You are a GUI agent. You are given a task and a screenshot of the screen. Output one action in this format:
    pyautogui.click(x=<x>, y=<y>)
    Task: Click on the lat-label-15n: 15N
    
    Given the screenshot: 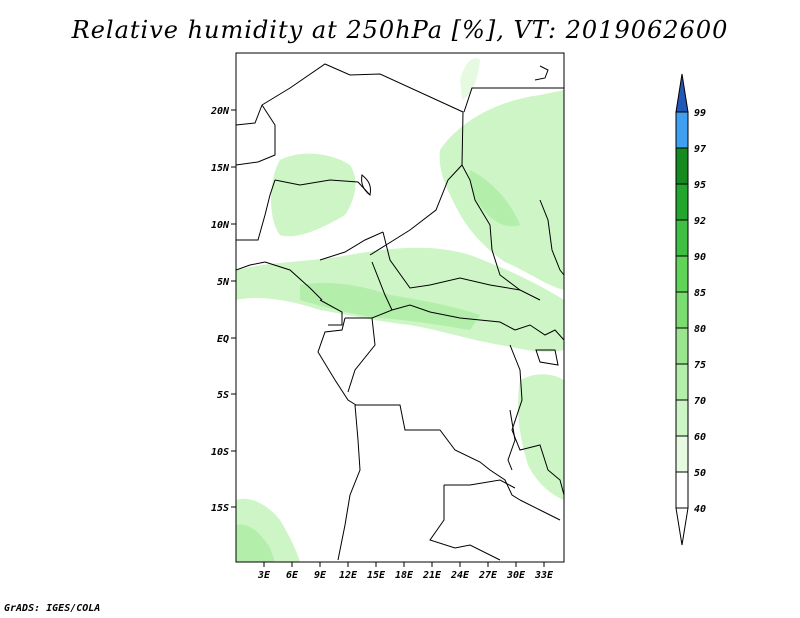 What is the action you would take?
    pyautogui.click(x=220, y=168)
    